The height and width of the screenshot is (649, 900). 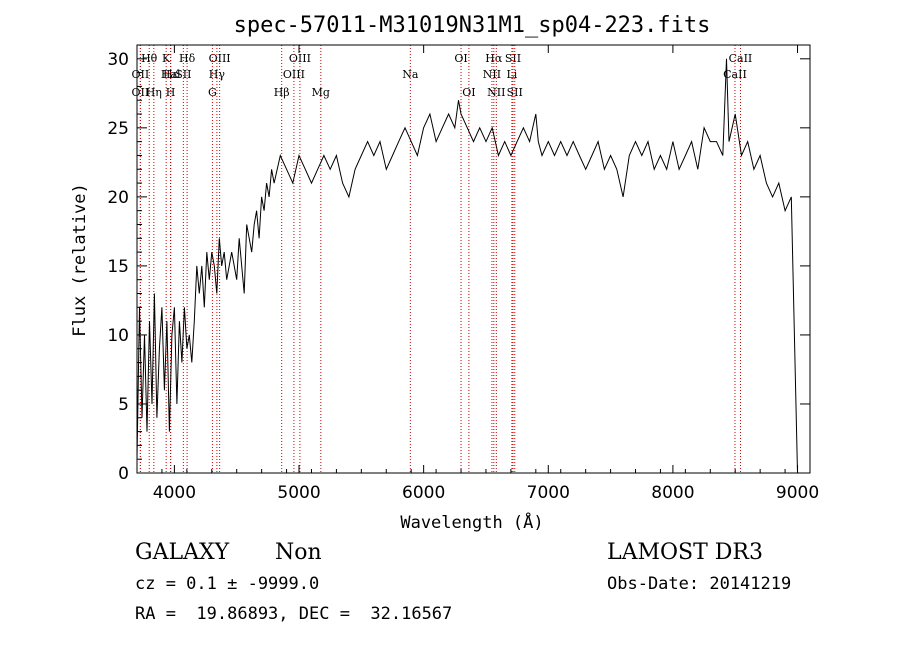 I want to click on line-marker-label: Mg, so click(x=321, y=92).